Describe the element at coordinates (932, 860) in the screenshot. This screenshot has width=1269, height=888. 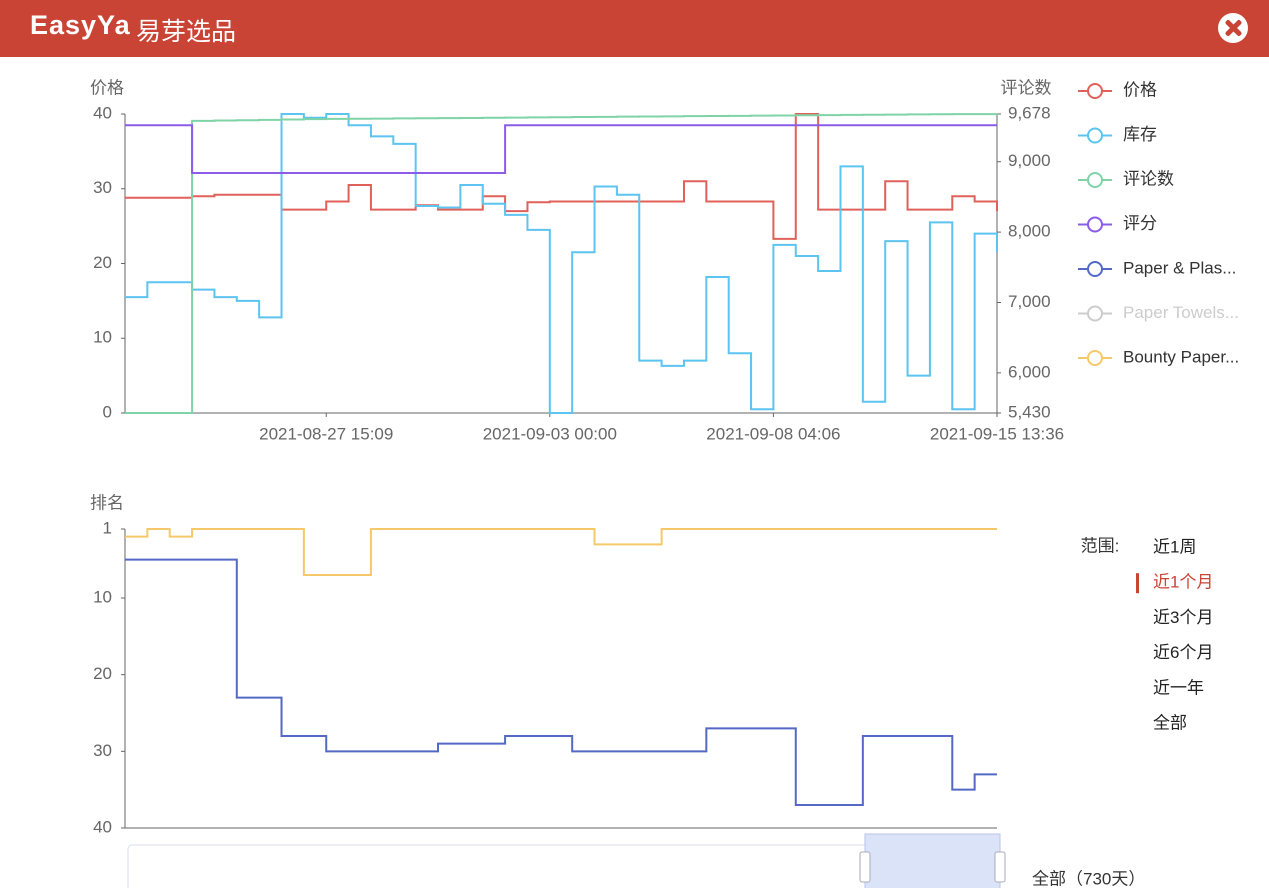
I see `zoom-window` at that location.